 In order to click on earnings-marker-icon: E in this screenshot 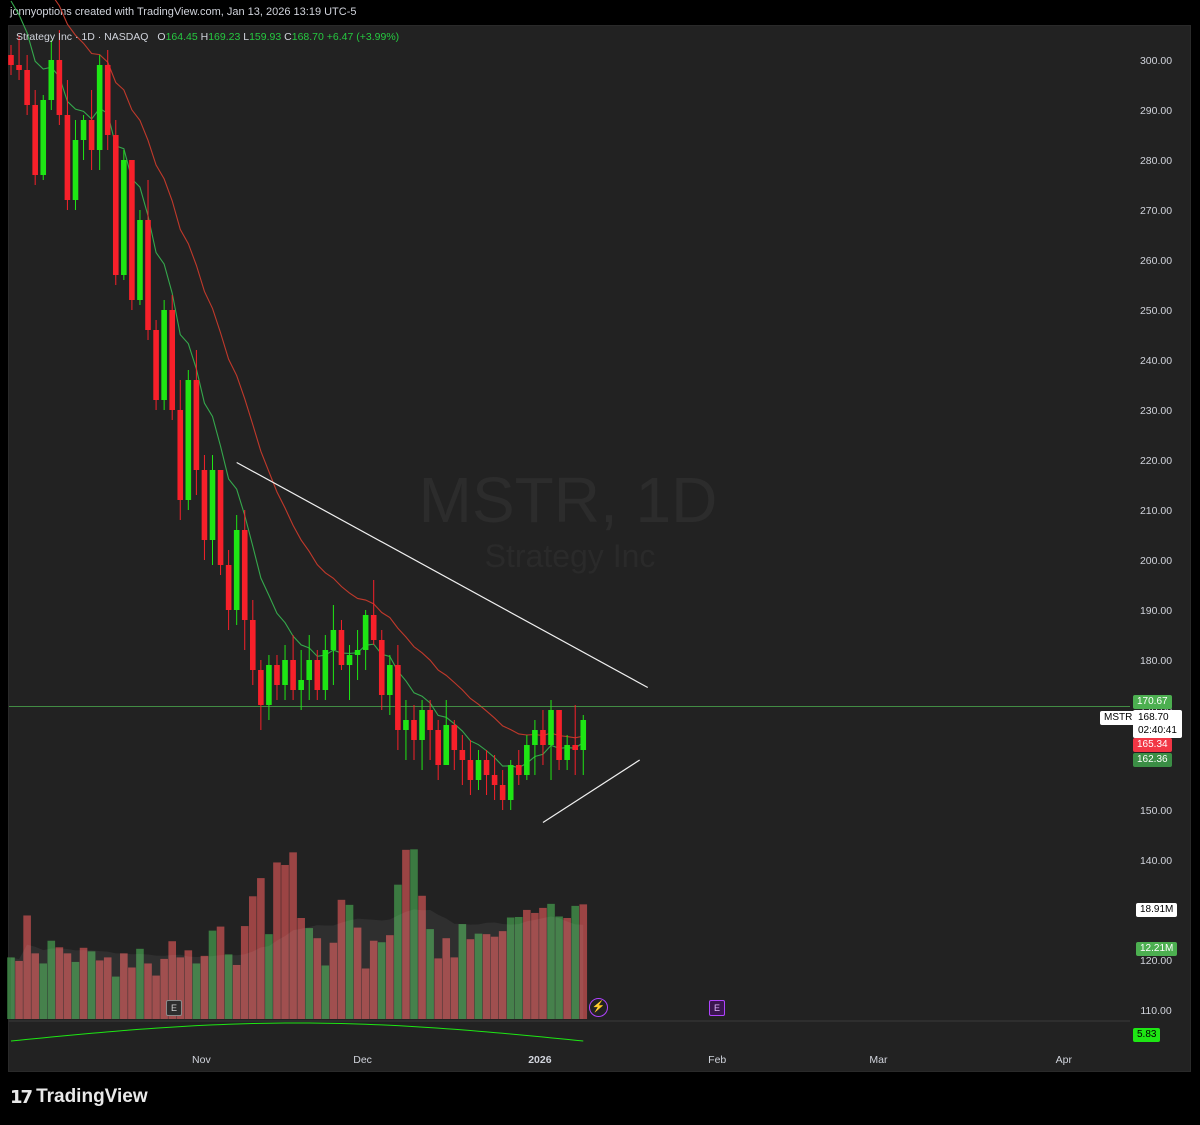, I will do `click(174, 1008)`.